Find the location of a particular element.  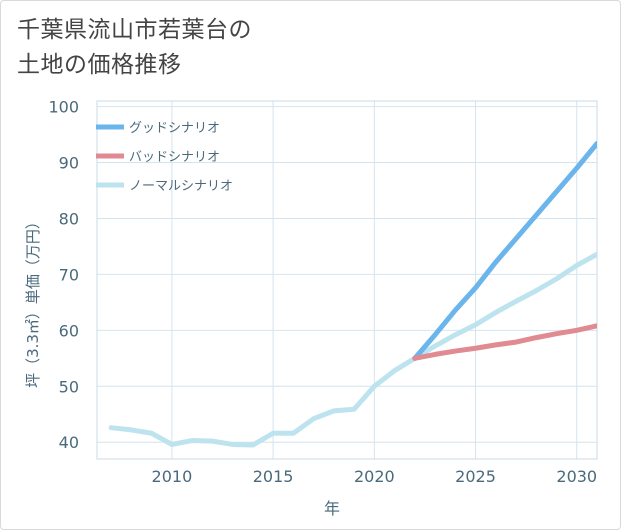

x-axis-ticks: 2010 2015 2020 2025 2030 is located at coordinates (375, 476).